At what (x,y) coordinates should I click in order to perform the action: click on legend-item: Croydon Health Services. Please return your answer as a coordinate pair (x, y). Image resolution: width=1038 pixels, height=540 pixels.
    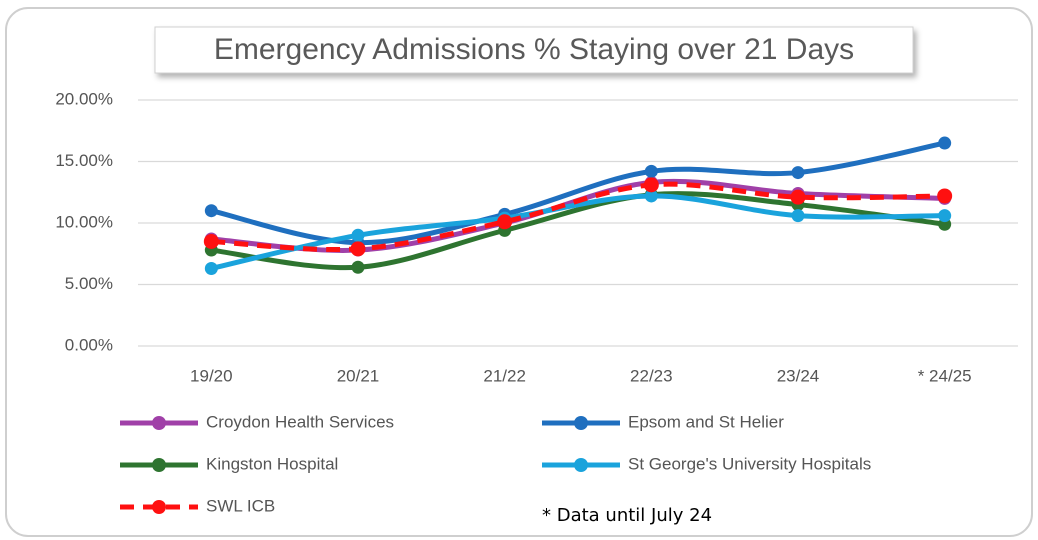
    Looking at the image, I should click on (257, 421).